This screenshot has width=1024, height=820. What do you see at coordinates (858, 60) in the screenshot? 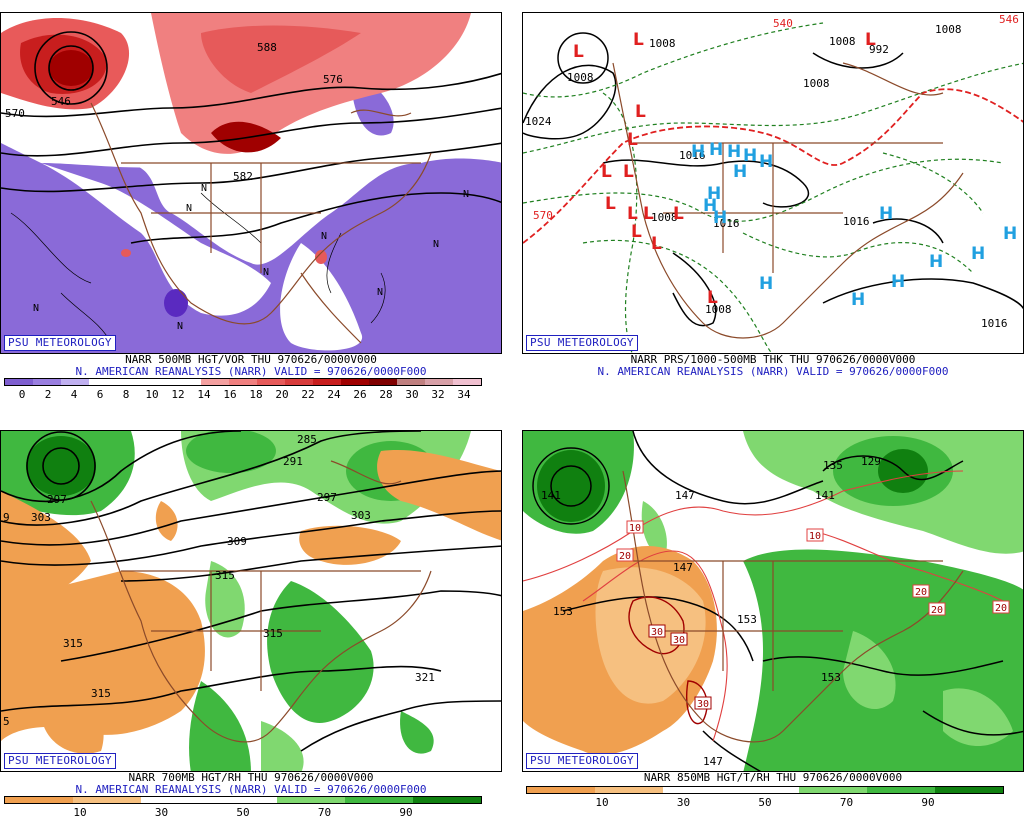
I see `slp-contour` at bounding box center [858, 60].